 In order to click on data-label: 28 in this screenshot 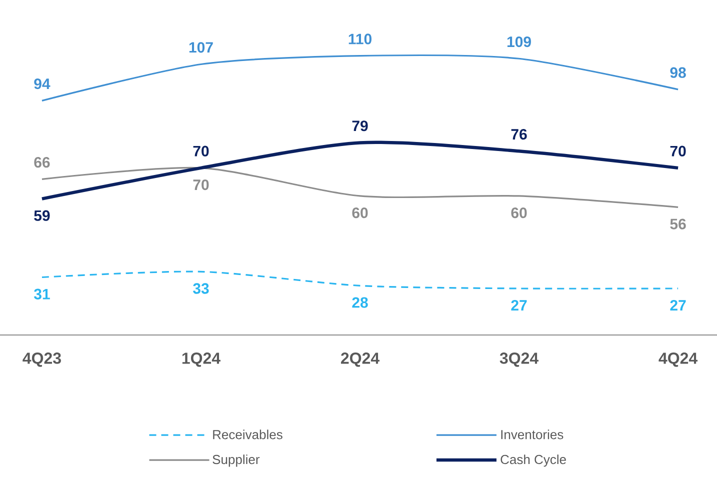, I will do `click(360, 302)`.